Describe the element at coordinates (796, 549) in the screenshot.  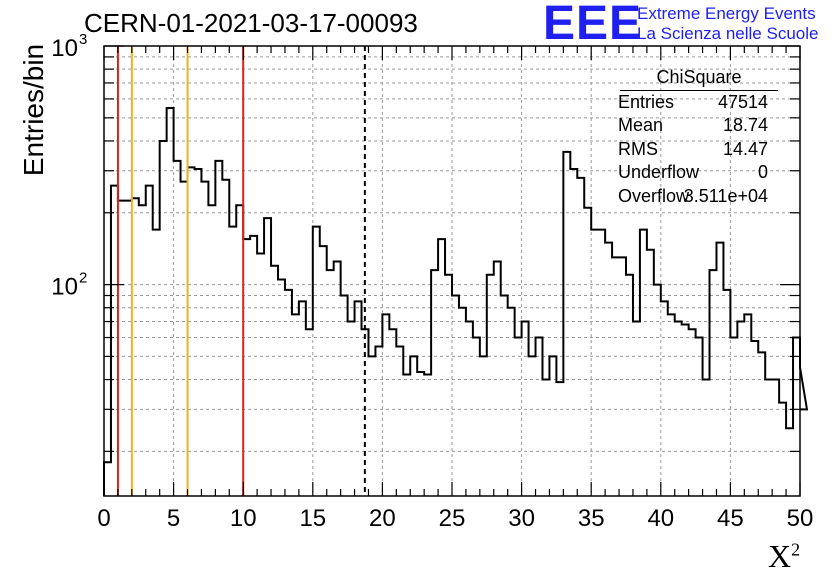
I see `x-axis-label-sup: 2` at that location.